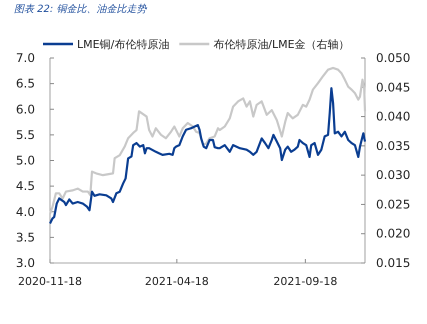 The image size is (427, 324). Describe the element at coordinates (305, 281) in the screenshot. I see `x-tick-label: 2021-09-18` at that location.